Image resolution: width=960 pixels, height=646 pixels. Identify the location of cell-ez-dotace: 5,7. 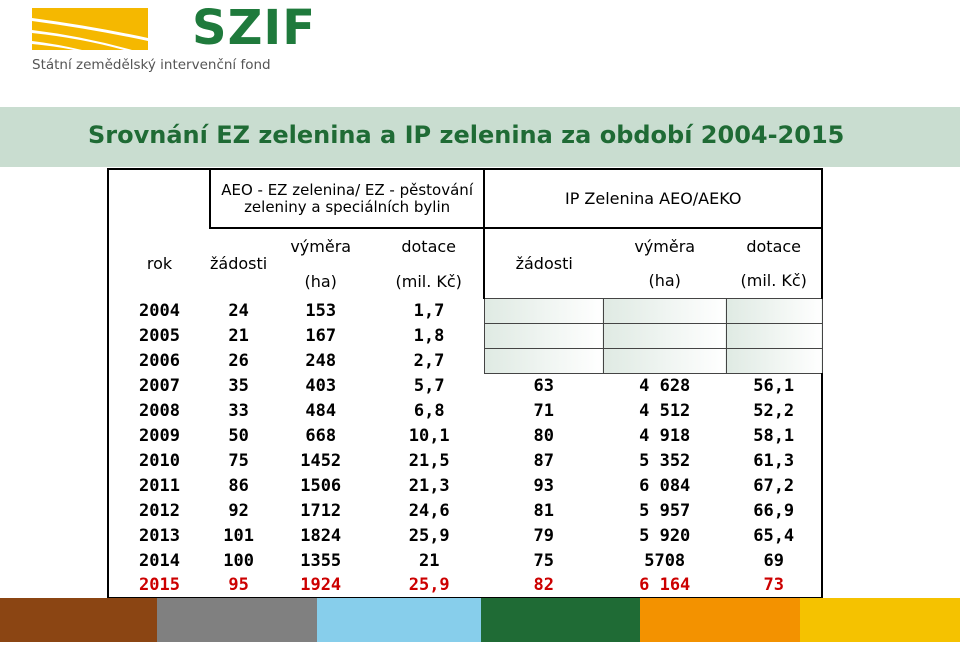
(429, 385).